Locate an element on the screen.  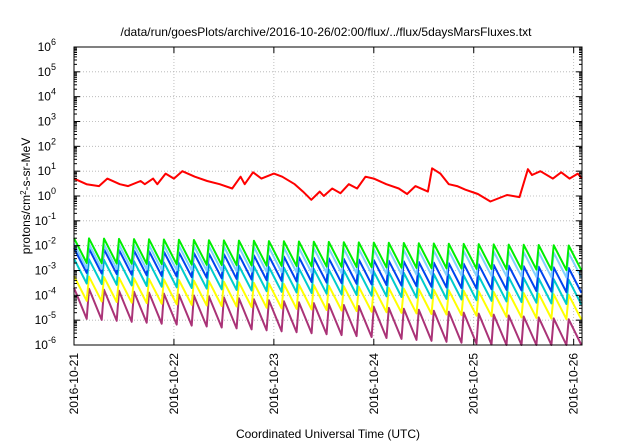
y-tick-exp: -3 is located at coordinates (52, 266).